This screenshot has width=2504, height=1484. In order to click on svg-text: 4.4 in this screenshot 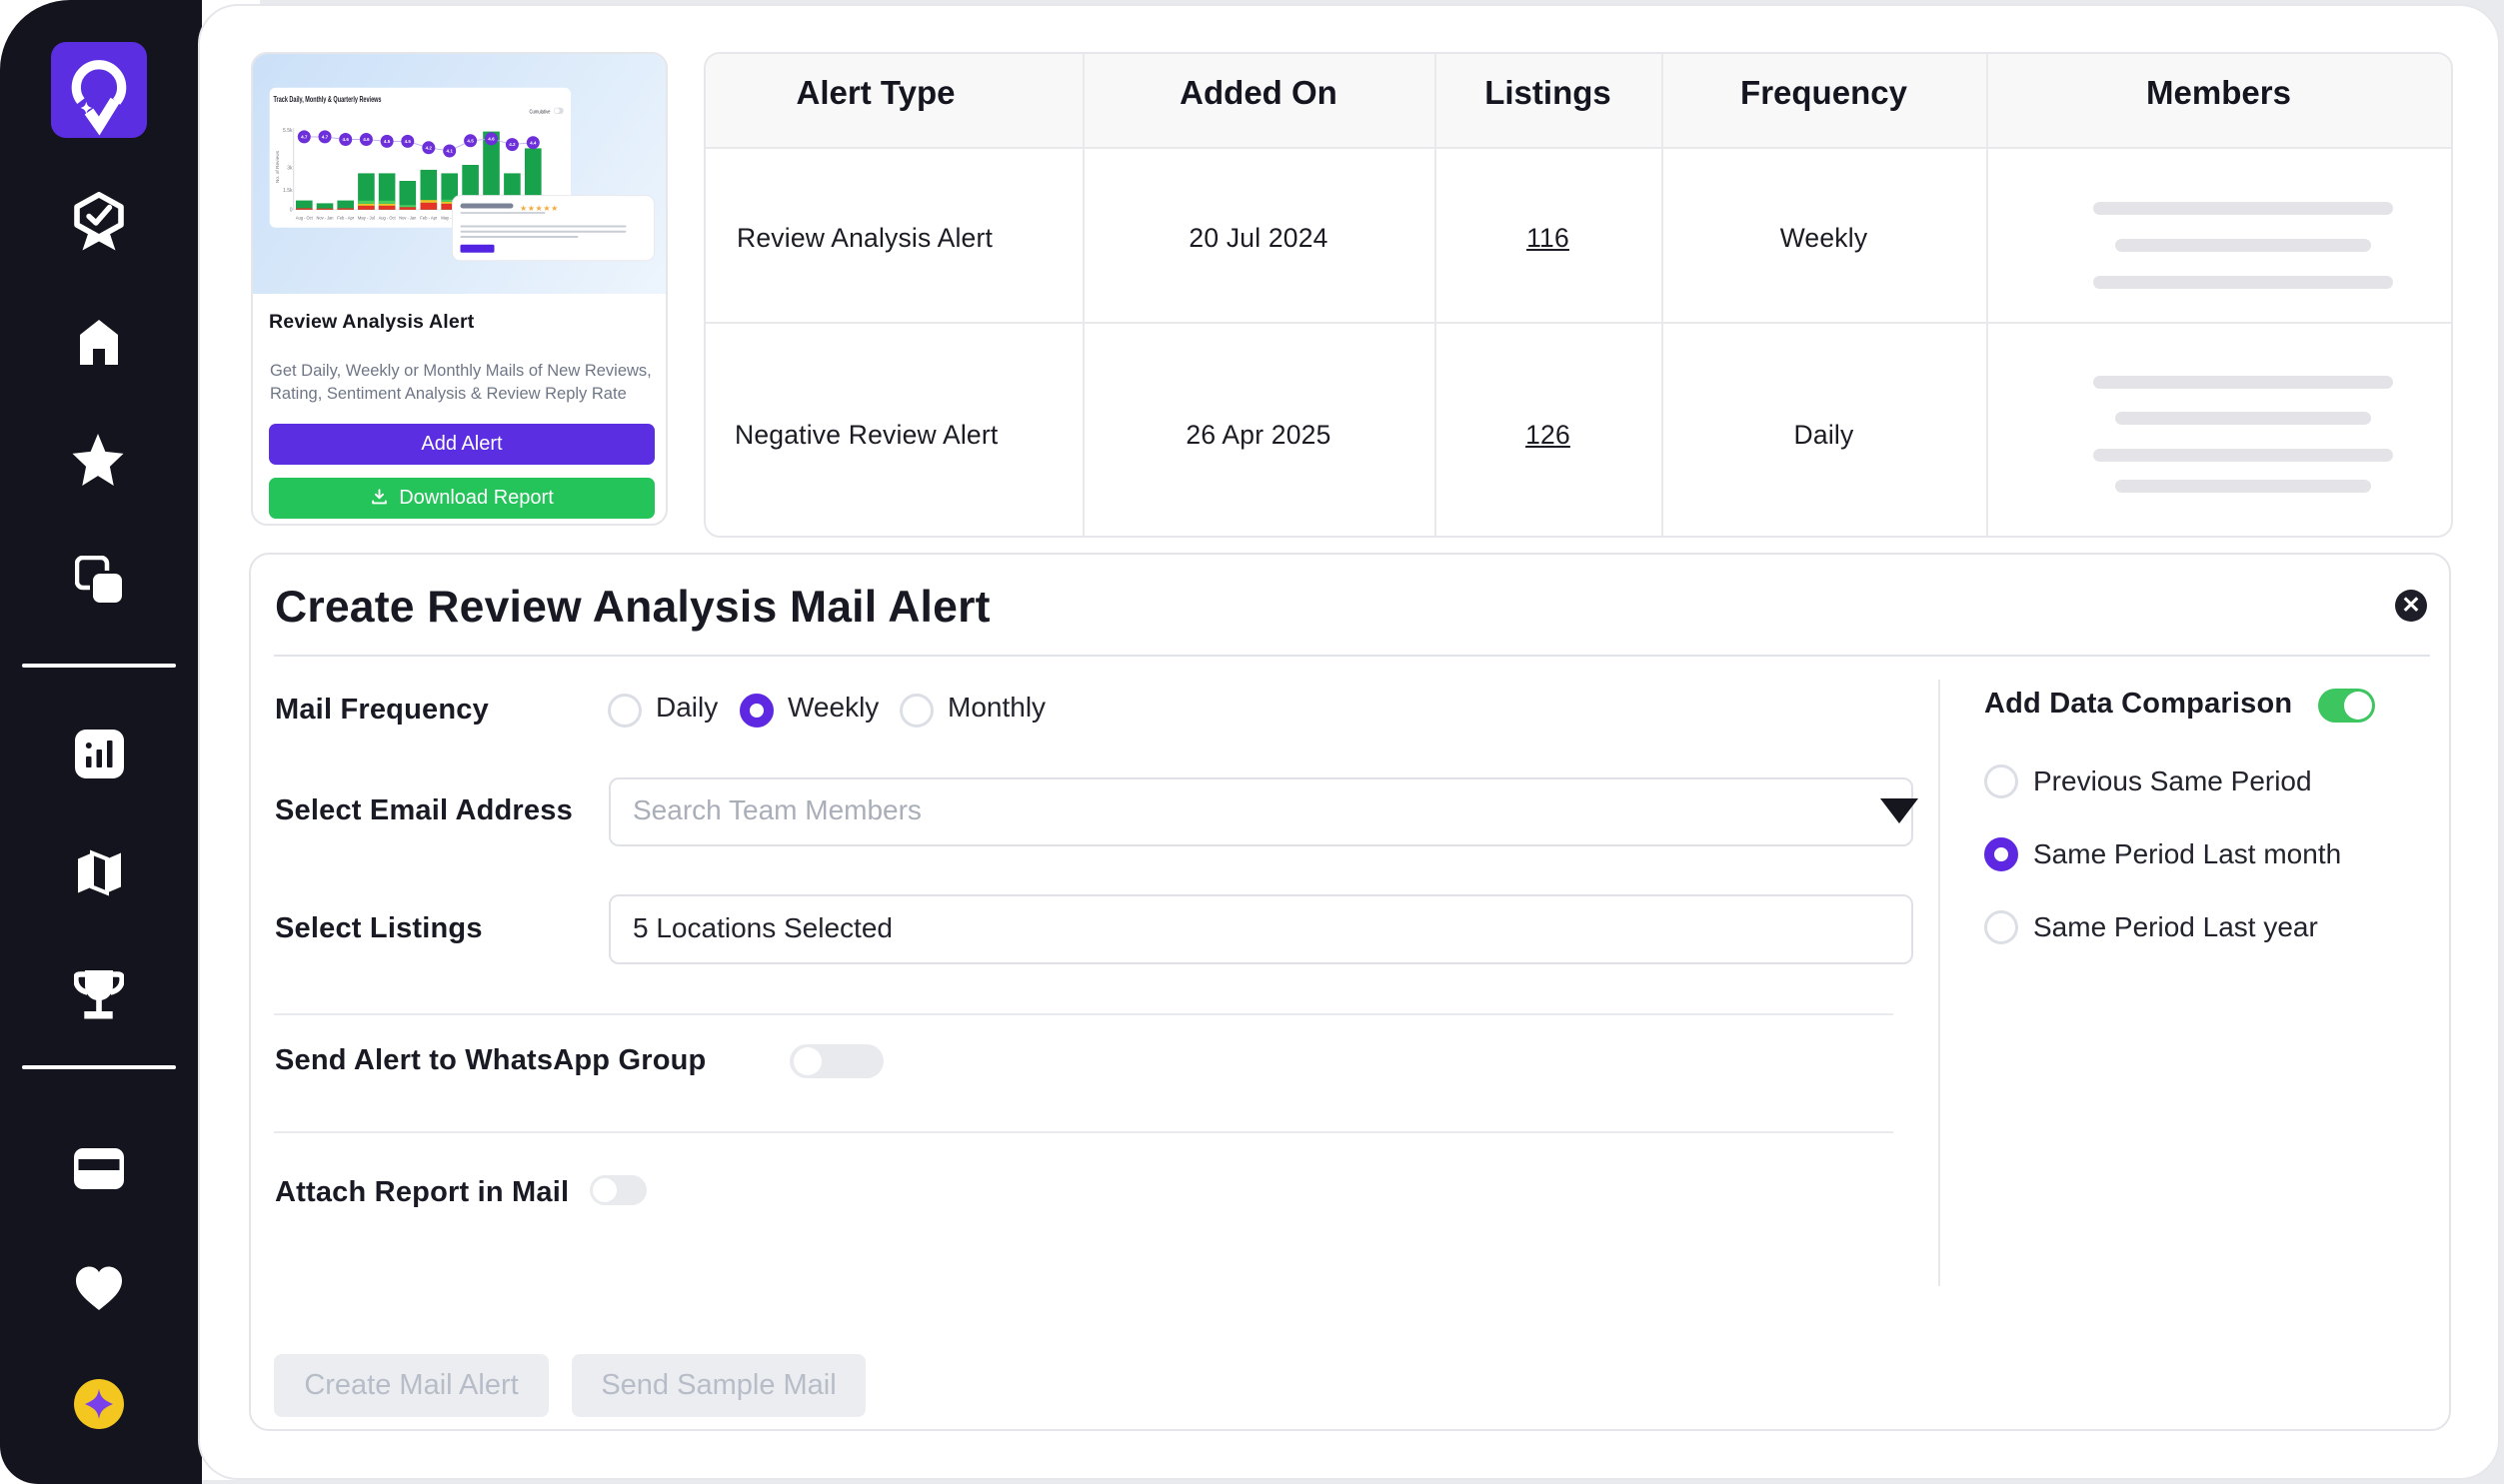, I will do `click(533, 142)`.